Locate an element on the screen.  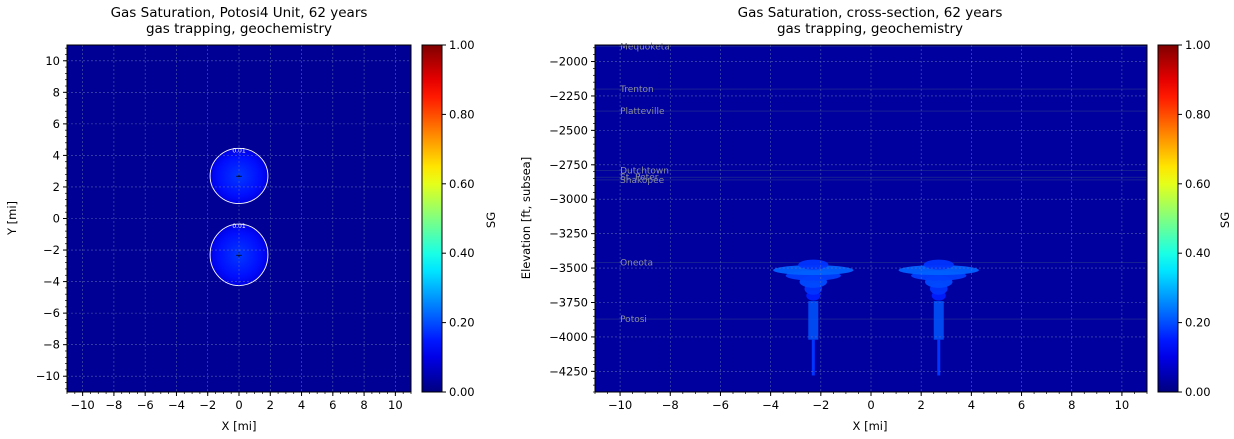
formation-label: Trenton is located at coordinates (636, 90).